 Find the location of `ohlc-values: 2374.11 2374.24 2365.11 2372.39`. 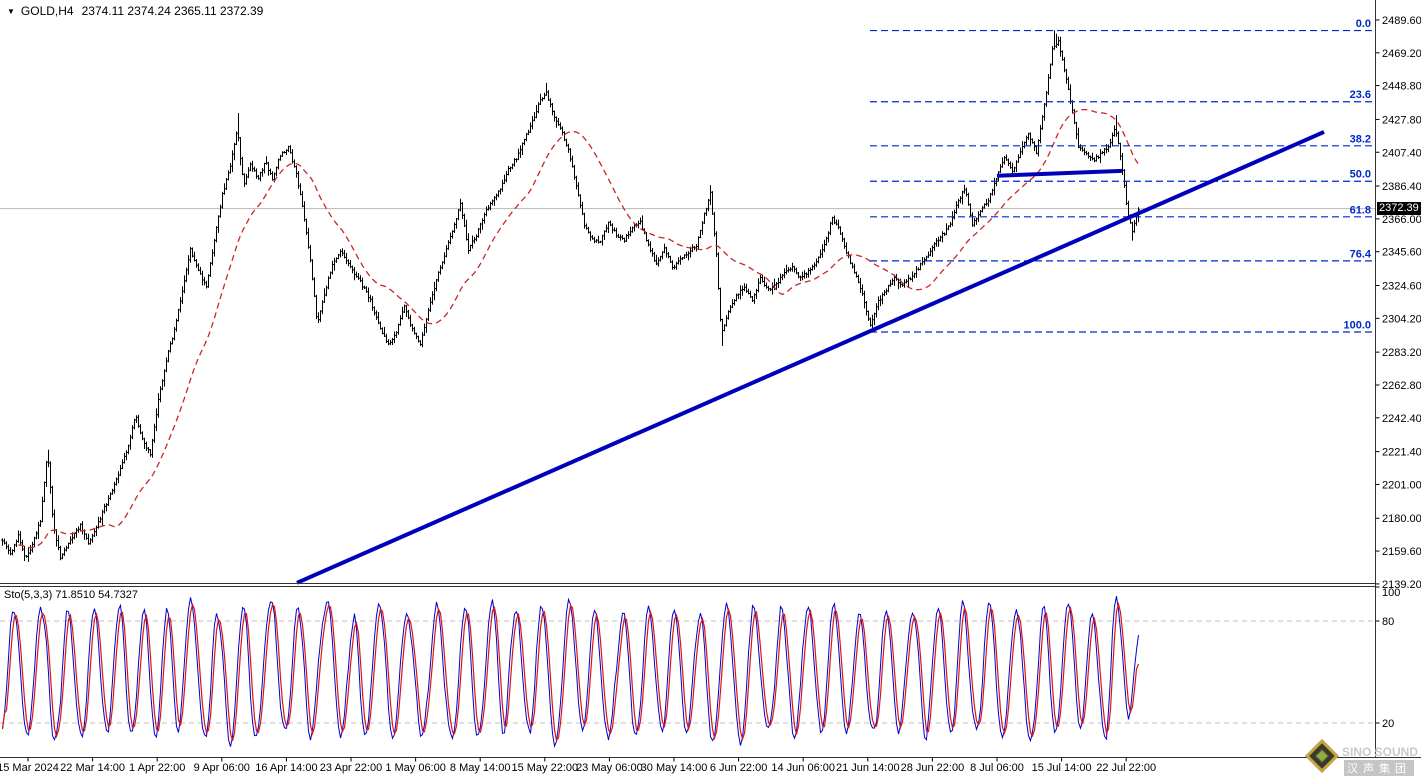

ohlc-values: 2374.11 2374.24 2365.11 2372.39 is located at coordinates (172, 11).